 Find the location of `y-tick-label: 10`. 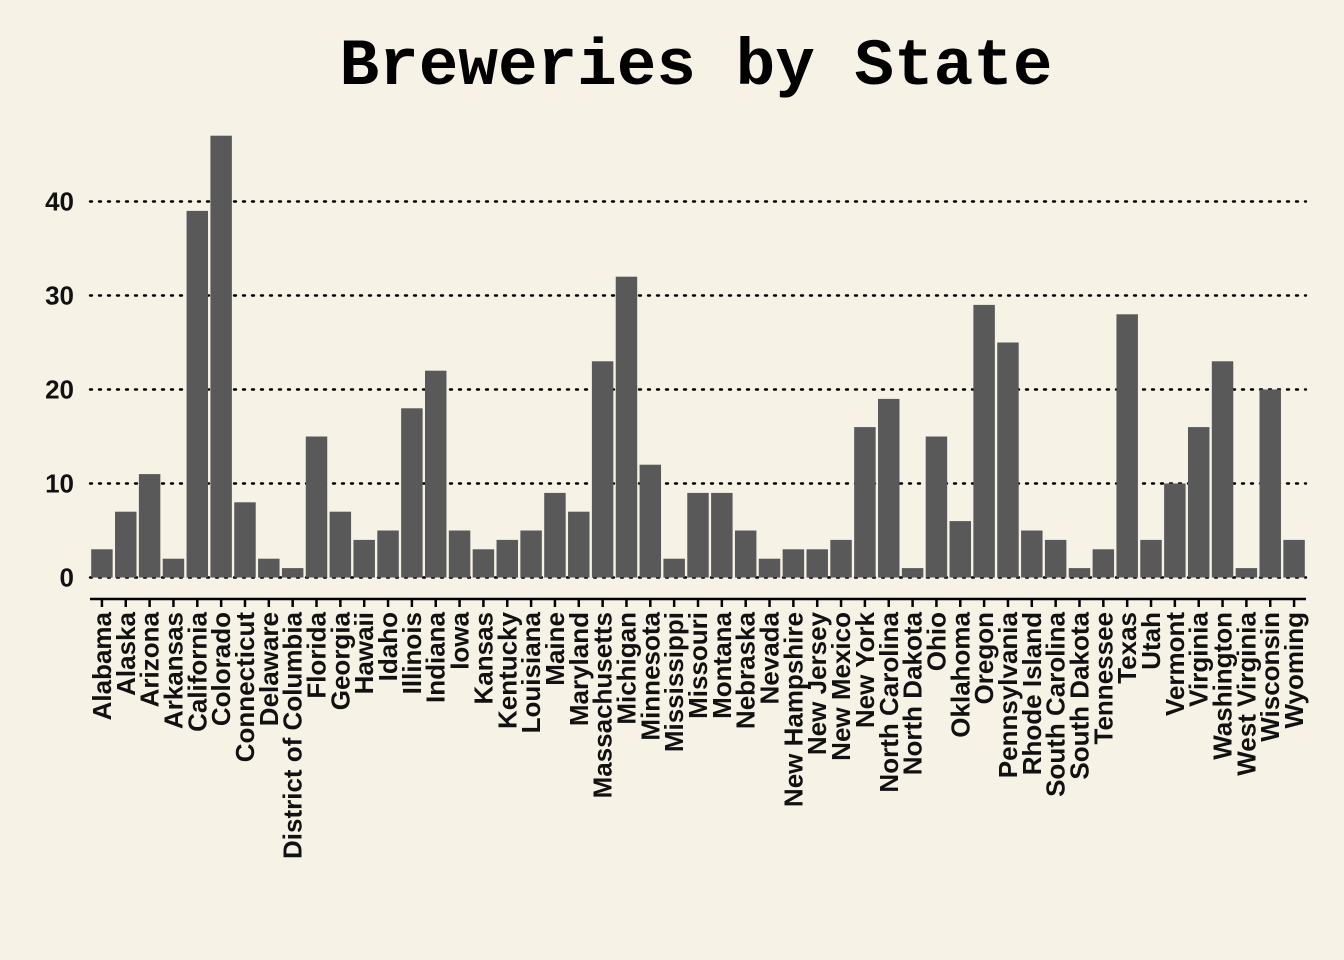

y-tick-label: 10 is located at coordinates (59, 484).